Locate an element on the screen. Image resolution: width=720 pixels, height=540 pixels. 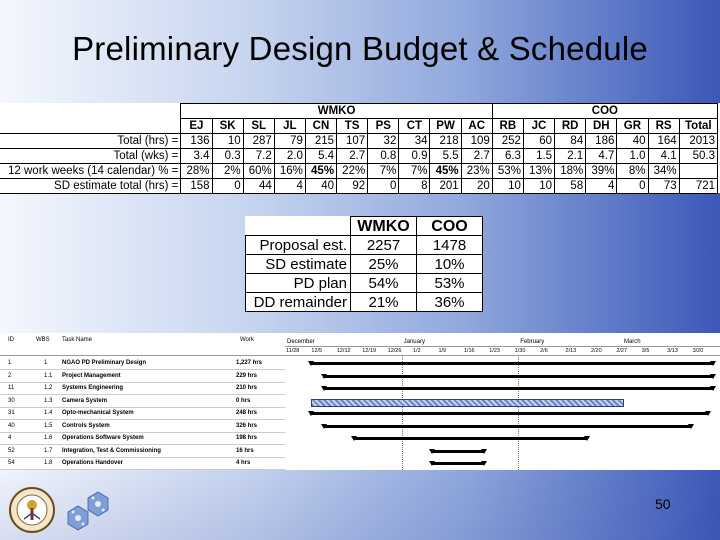
table-cell: 40 is located at coordinates (632, 141).